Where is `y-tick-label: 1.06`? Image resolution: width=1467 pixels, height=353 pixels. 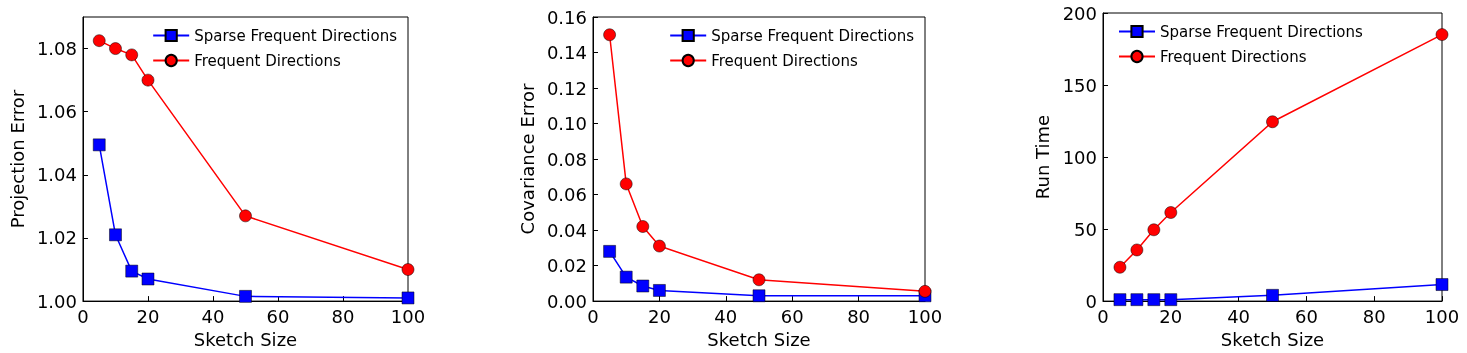 y-tick-label: 1.06 is located at coordinates (56, 112).